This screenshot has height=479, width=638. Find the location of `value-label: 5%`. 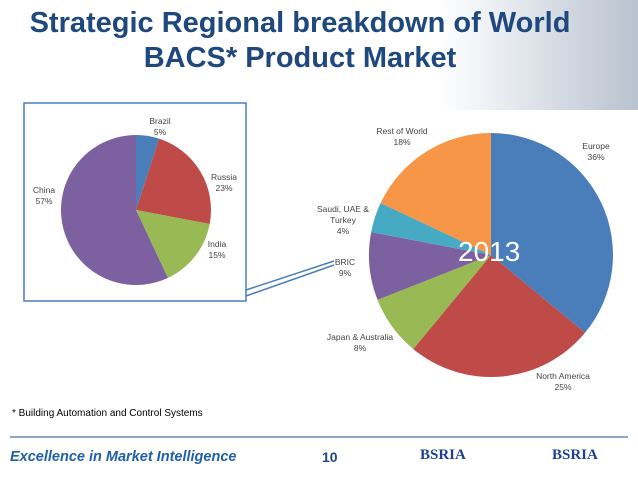

value-label: 5% is located at coordinates (160, 132).